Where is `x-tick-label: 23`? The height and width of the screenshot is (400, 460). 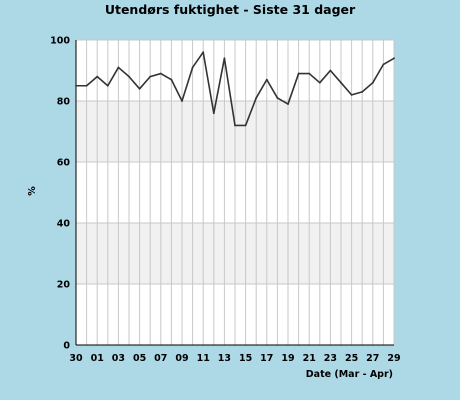
x-tick-label: 23 is located at coordinates (330, 358).